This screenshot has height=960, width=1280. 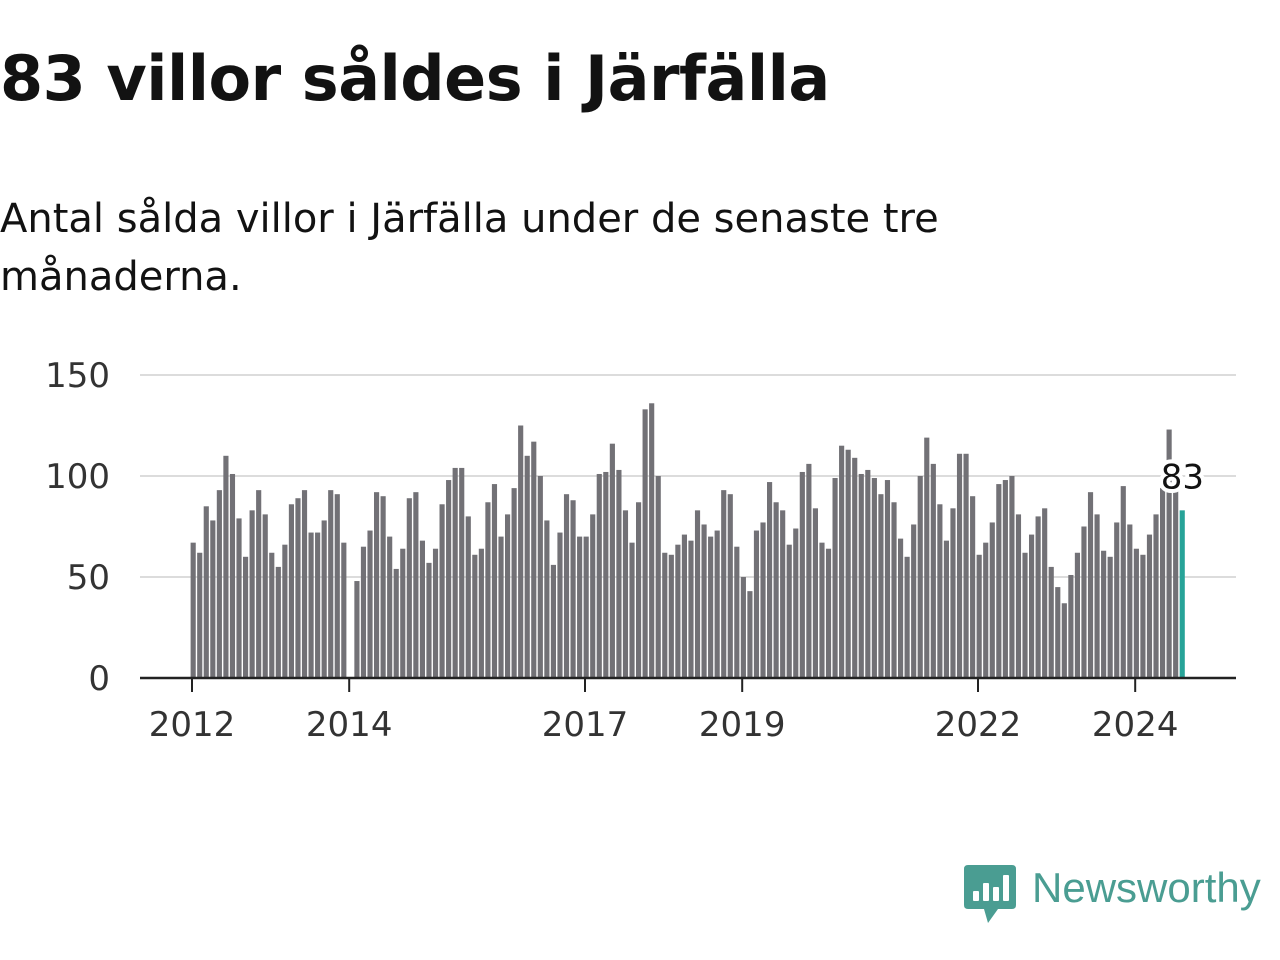 What do you see at coordinates (1135, 725) in the screenshot?
I see `x-tick-label: 2024` at bounding box center [1135, 725].